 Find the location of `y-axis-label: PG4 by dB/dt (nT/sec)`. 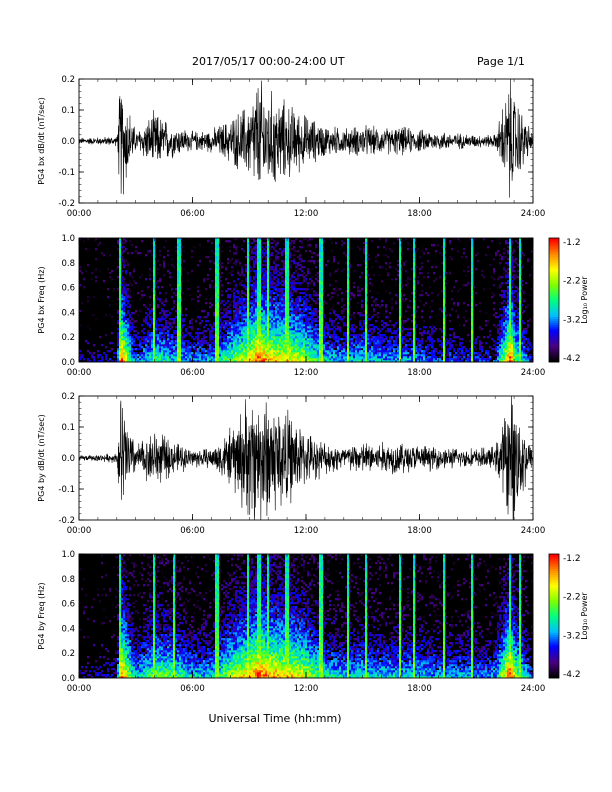

y-axis-label: PG4 by dB/dt (nT/sec) is located at coordinates (41, 457).